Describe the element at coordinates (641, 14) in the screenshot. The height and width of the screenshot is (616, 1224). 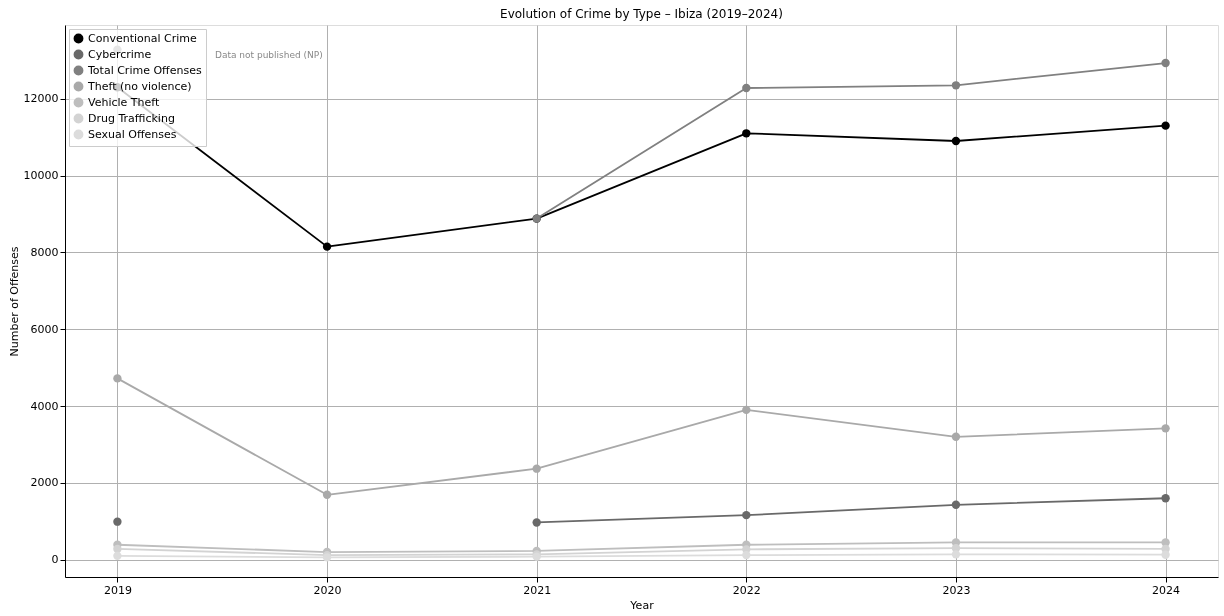
I see `chart-title: Evolution of Crime by Type – Ibiza (2019–2024)` at that location.